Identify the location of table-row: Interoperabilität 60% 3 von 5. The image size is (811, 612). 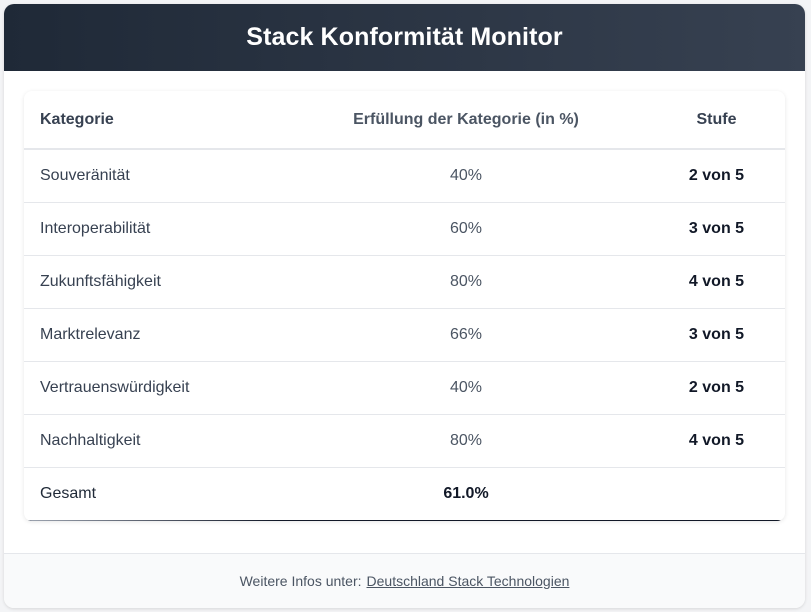
(404, 229).